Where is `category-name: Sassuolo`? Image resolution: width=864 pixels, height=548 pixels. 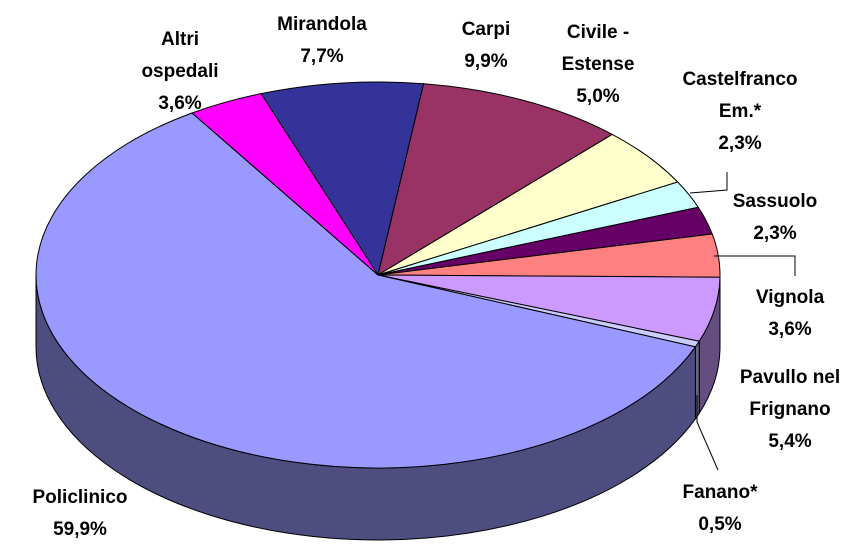 category-name: Sassuolo is located at coordinates (775, 201).